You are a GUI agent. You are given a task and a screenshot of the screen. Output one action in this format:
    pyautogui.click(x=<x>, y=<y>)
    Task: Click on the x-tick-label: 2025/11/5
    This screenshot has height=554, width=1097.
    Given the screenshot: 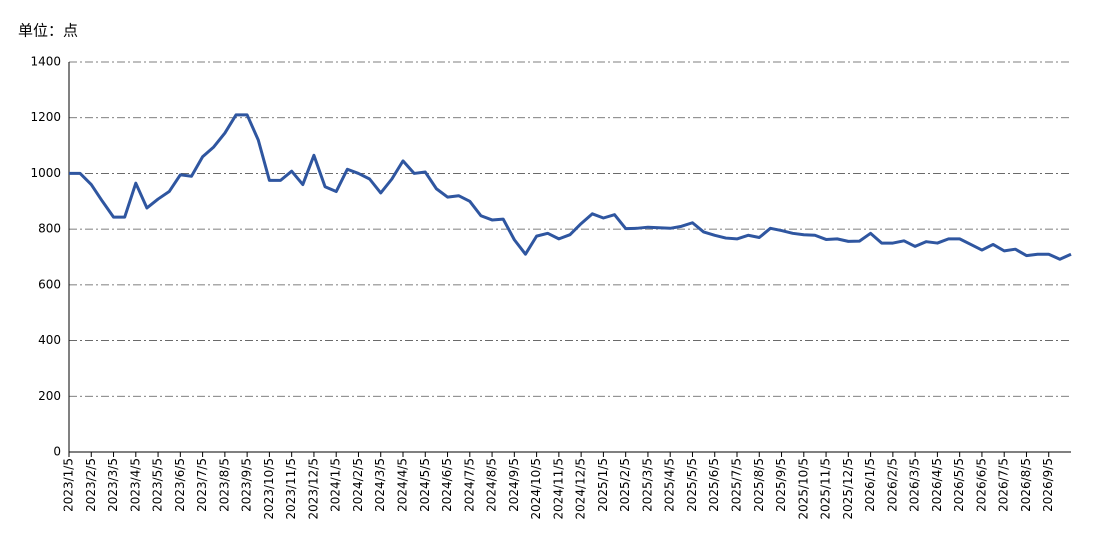 What is the action you would take?
    pyautogui.click(x=826, y=489)
    